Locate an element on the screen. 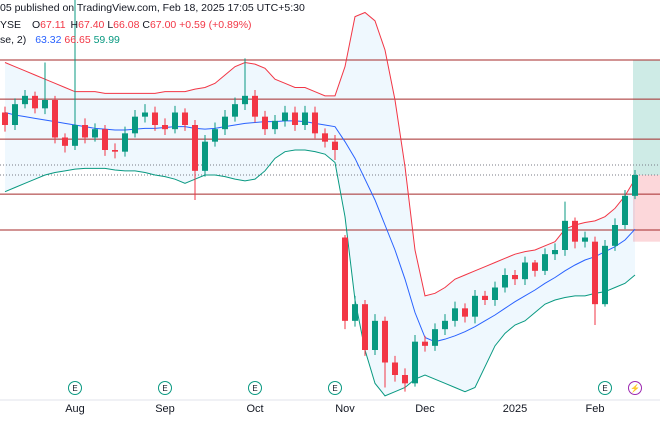 The image size is (660, 440). event-label: ⚡ is located at coordinates (635, 388).